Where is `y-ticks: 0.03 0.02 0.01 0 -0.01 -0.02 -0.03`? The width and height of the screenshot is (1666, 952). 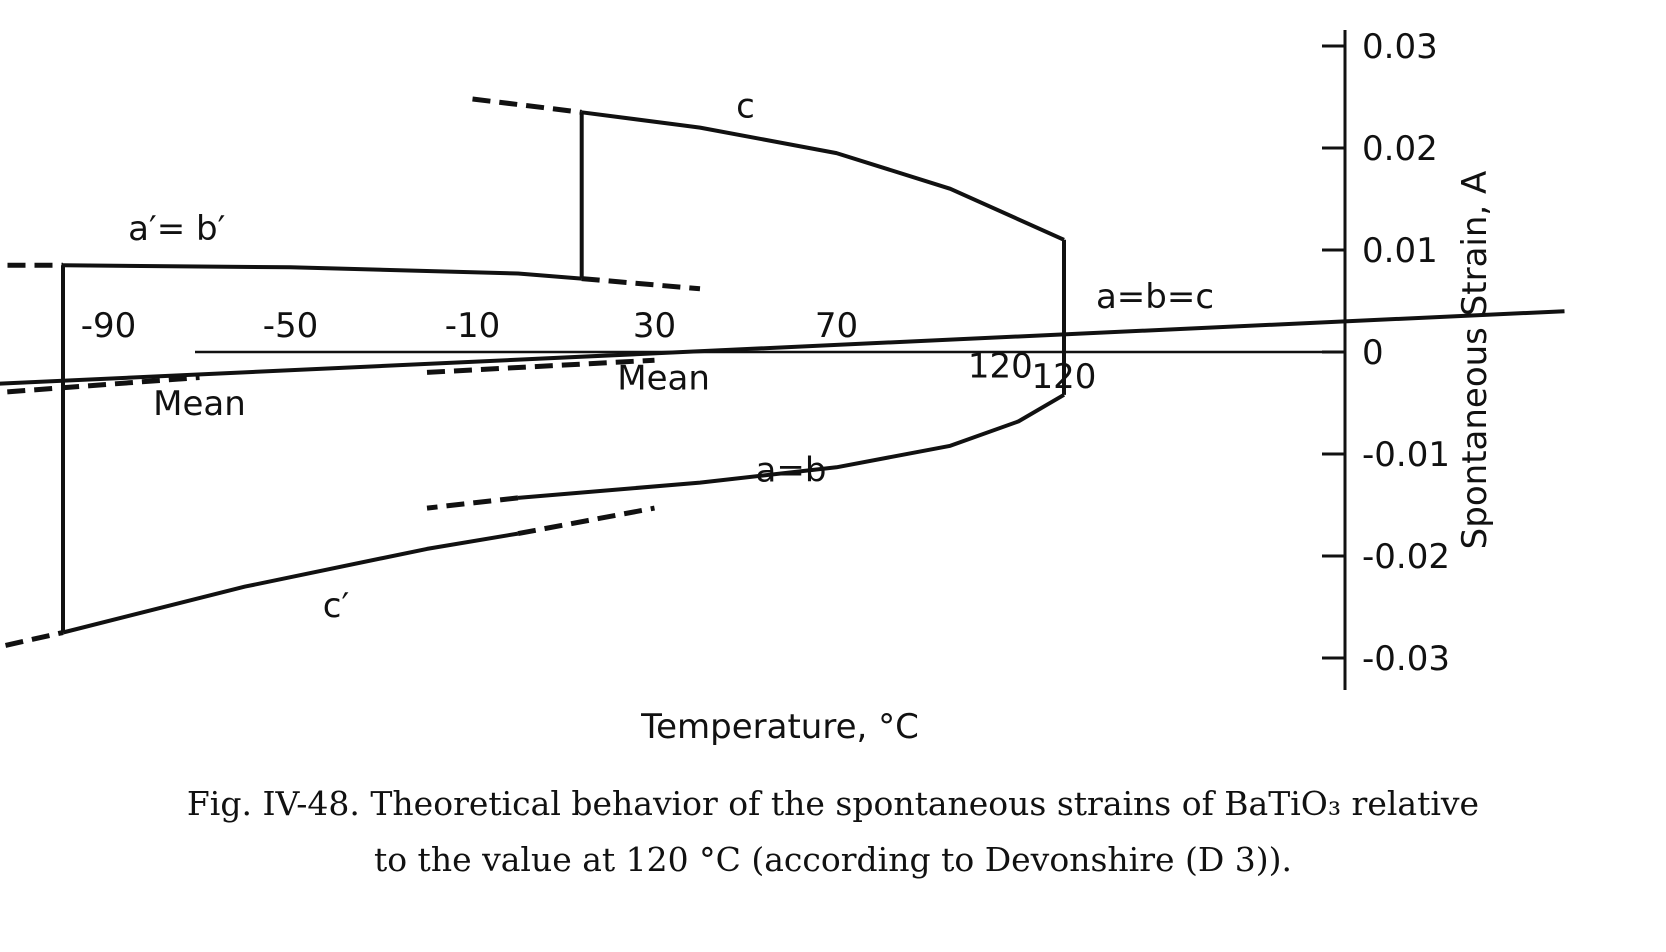 y-ticks: 0.03 0.02 0.01 0 -0.01 -0.02 -0.03 is located at coordinates (1386, 353).